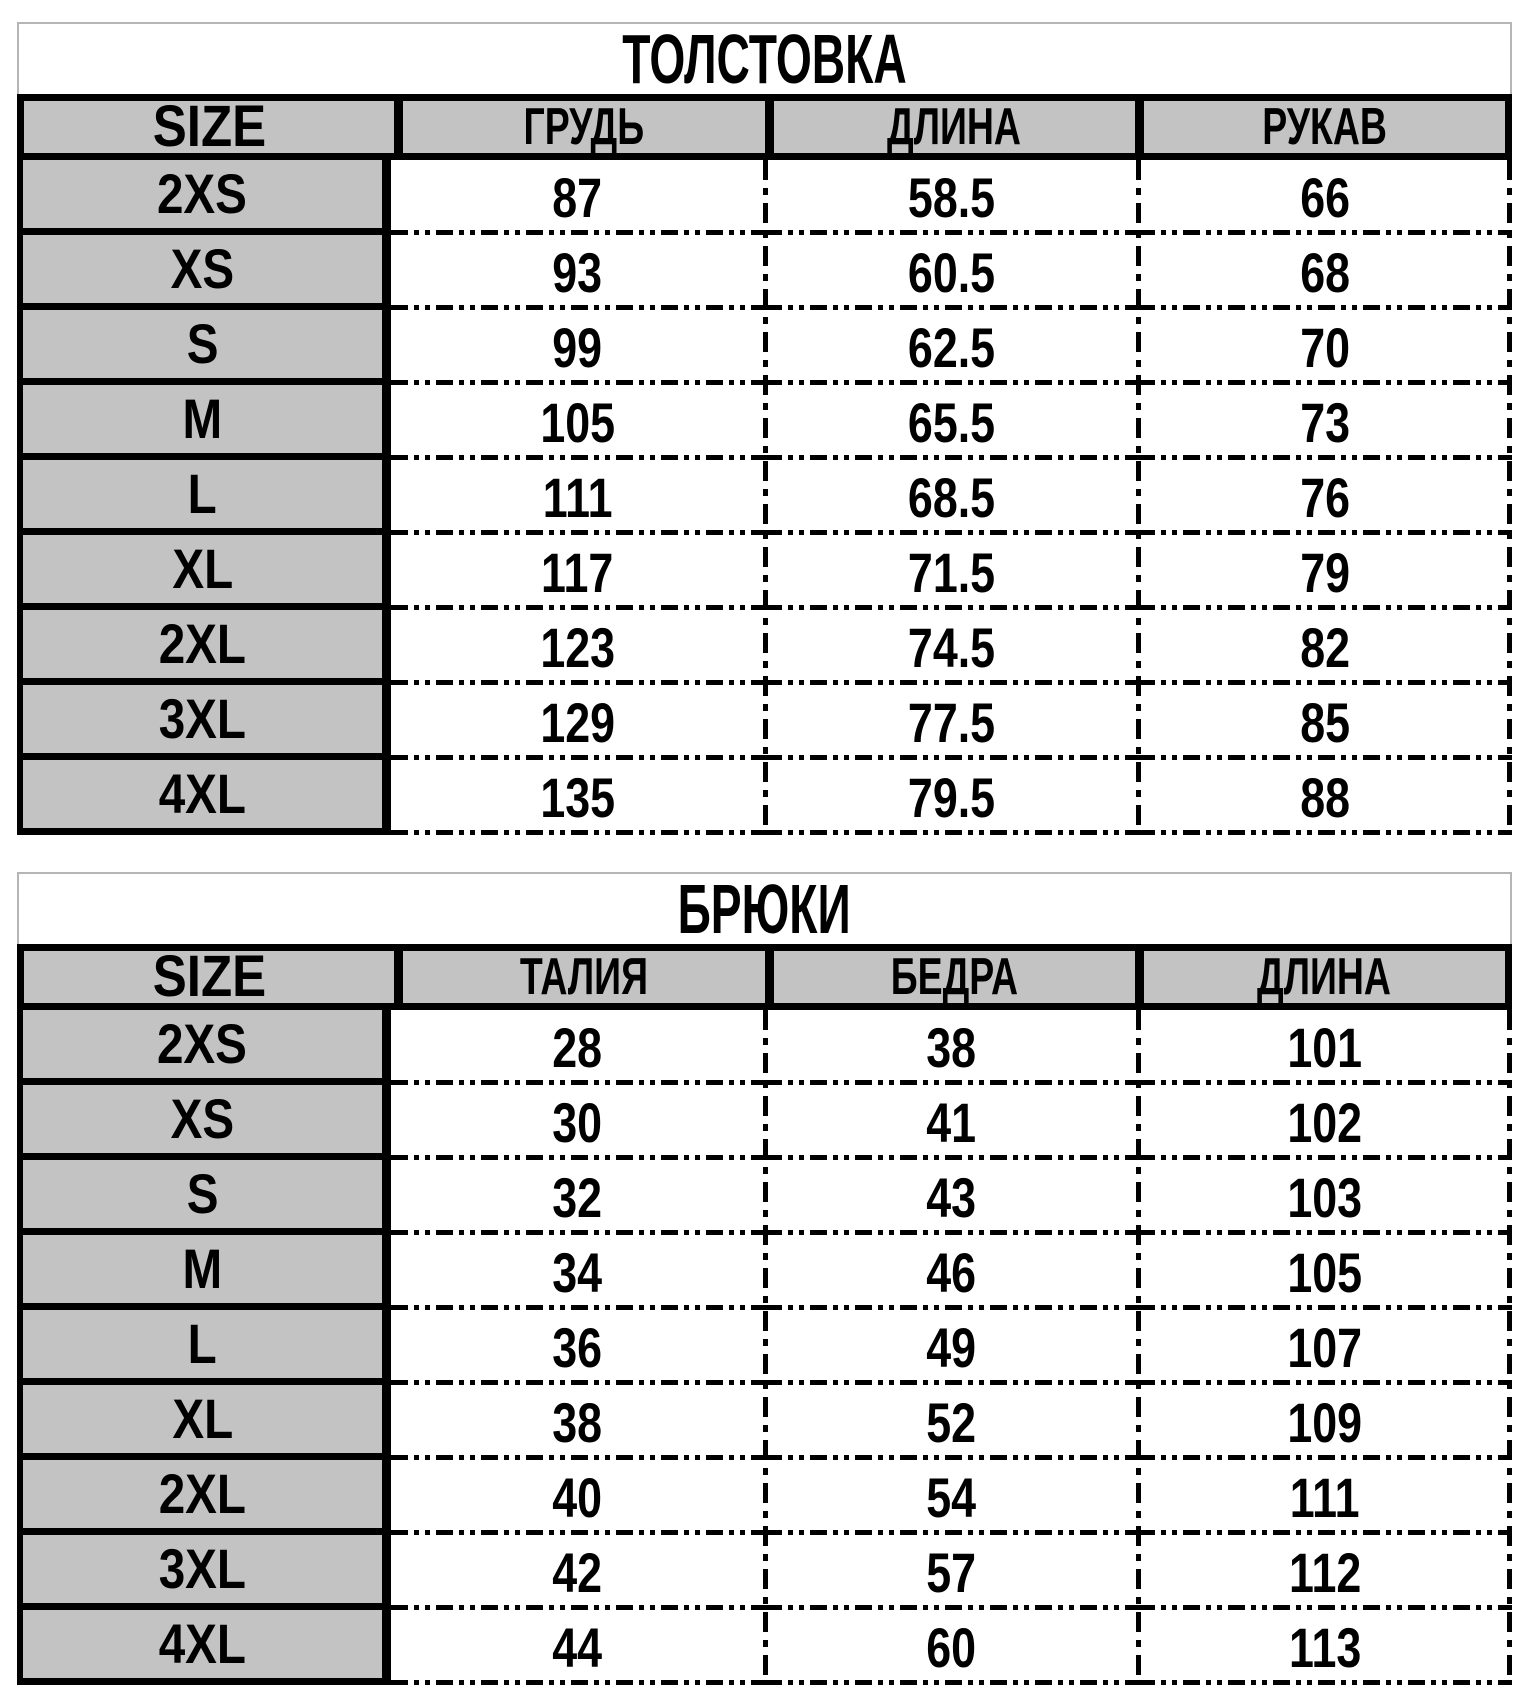  I want to click on measurement-value: 32, so click(577, 1197).